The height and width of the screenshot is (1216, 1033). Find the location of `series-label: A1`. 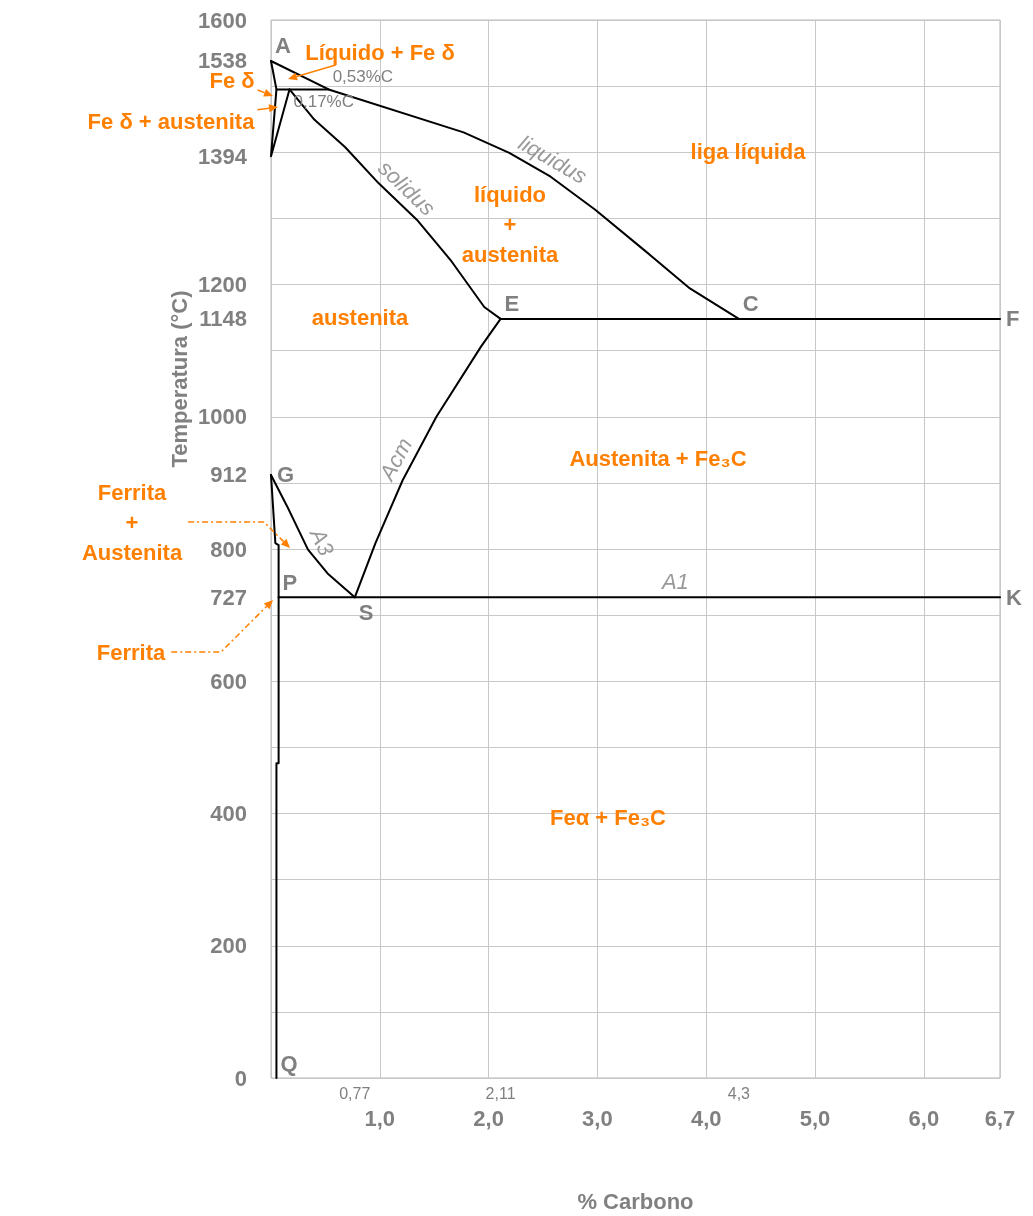

series-label: A1 is located at coordinates (674, 581).